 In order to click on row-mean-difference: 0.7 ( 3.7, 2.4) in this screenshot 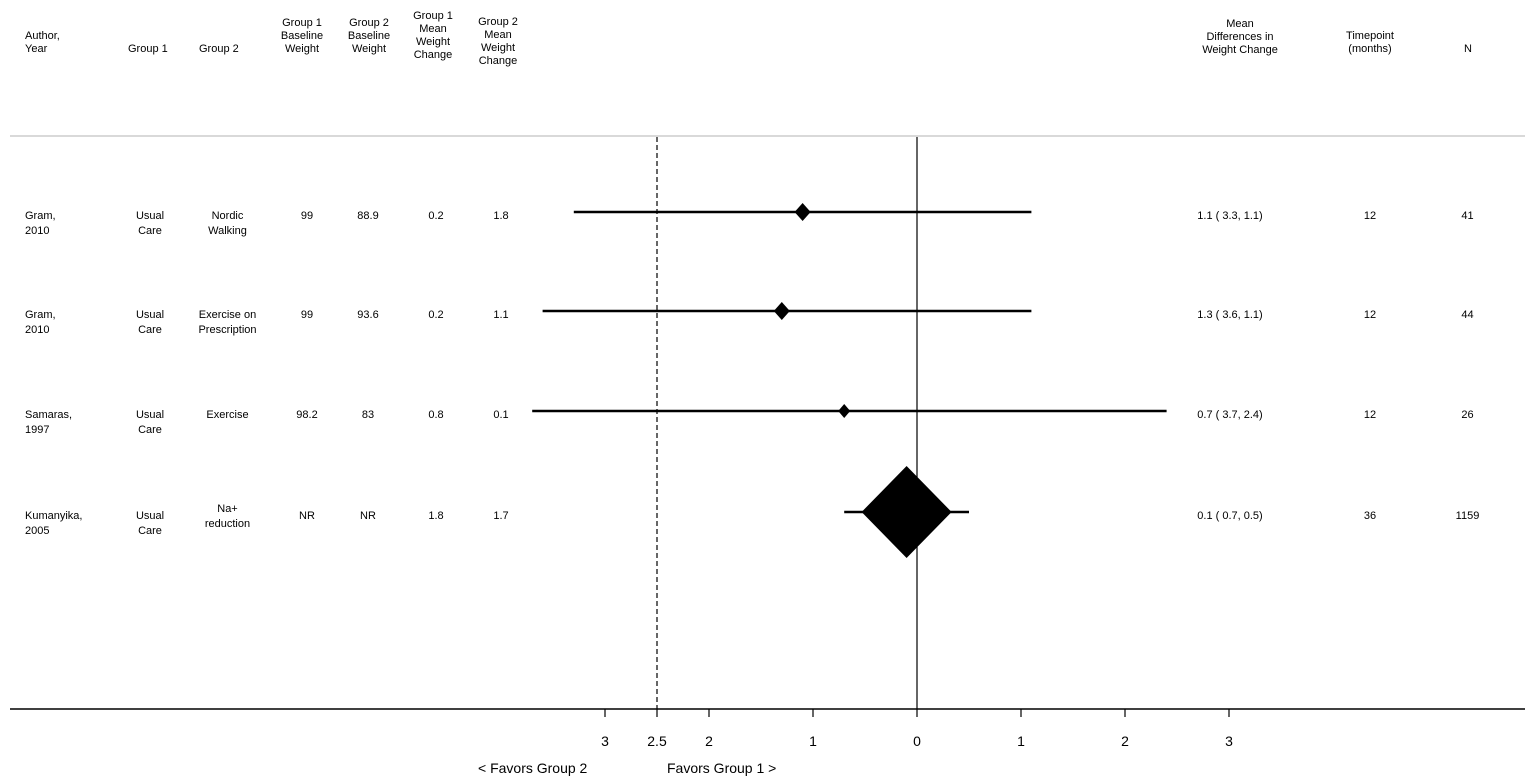, I will do `click(1230, 415)`.